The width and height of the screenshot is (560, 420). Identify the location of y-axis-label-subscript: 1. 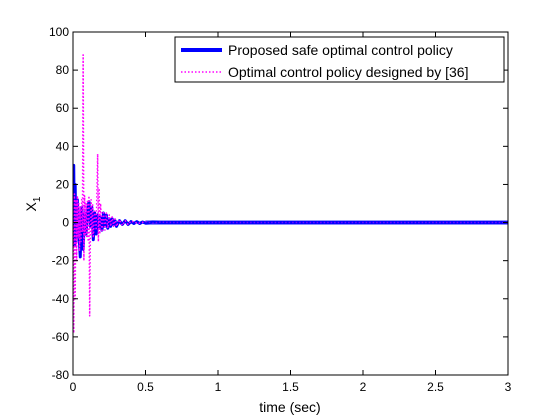
(37, 199).